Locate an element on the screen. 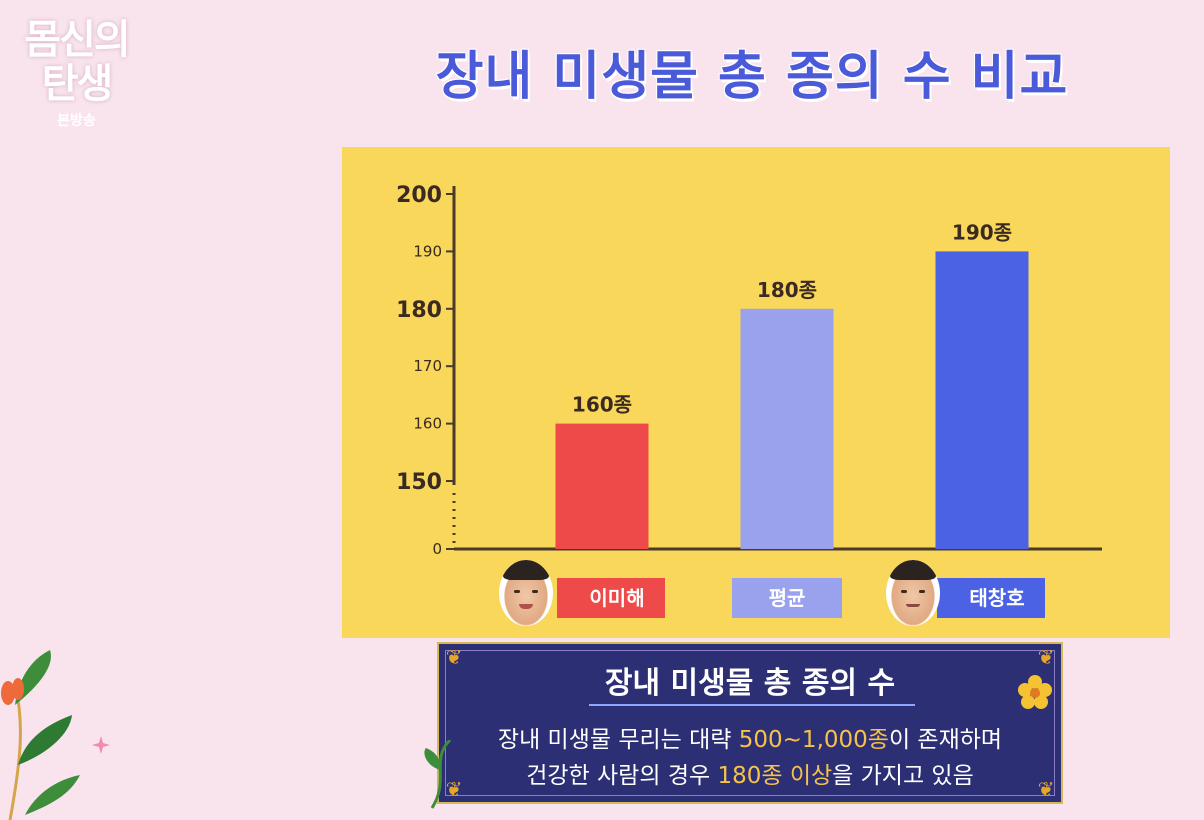 The height and width of the screenshot is (820, 1204). vine-icon is located at coordinates (438, 774).